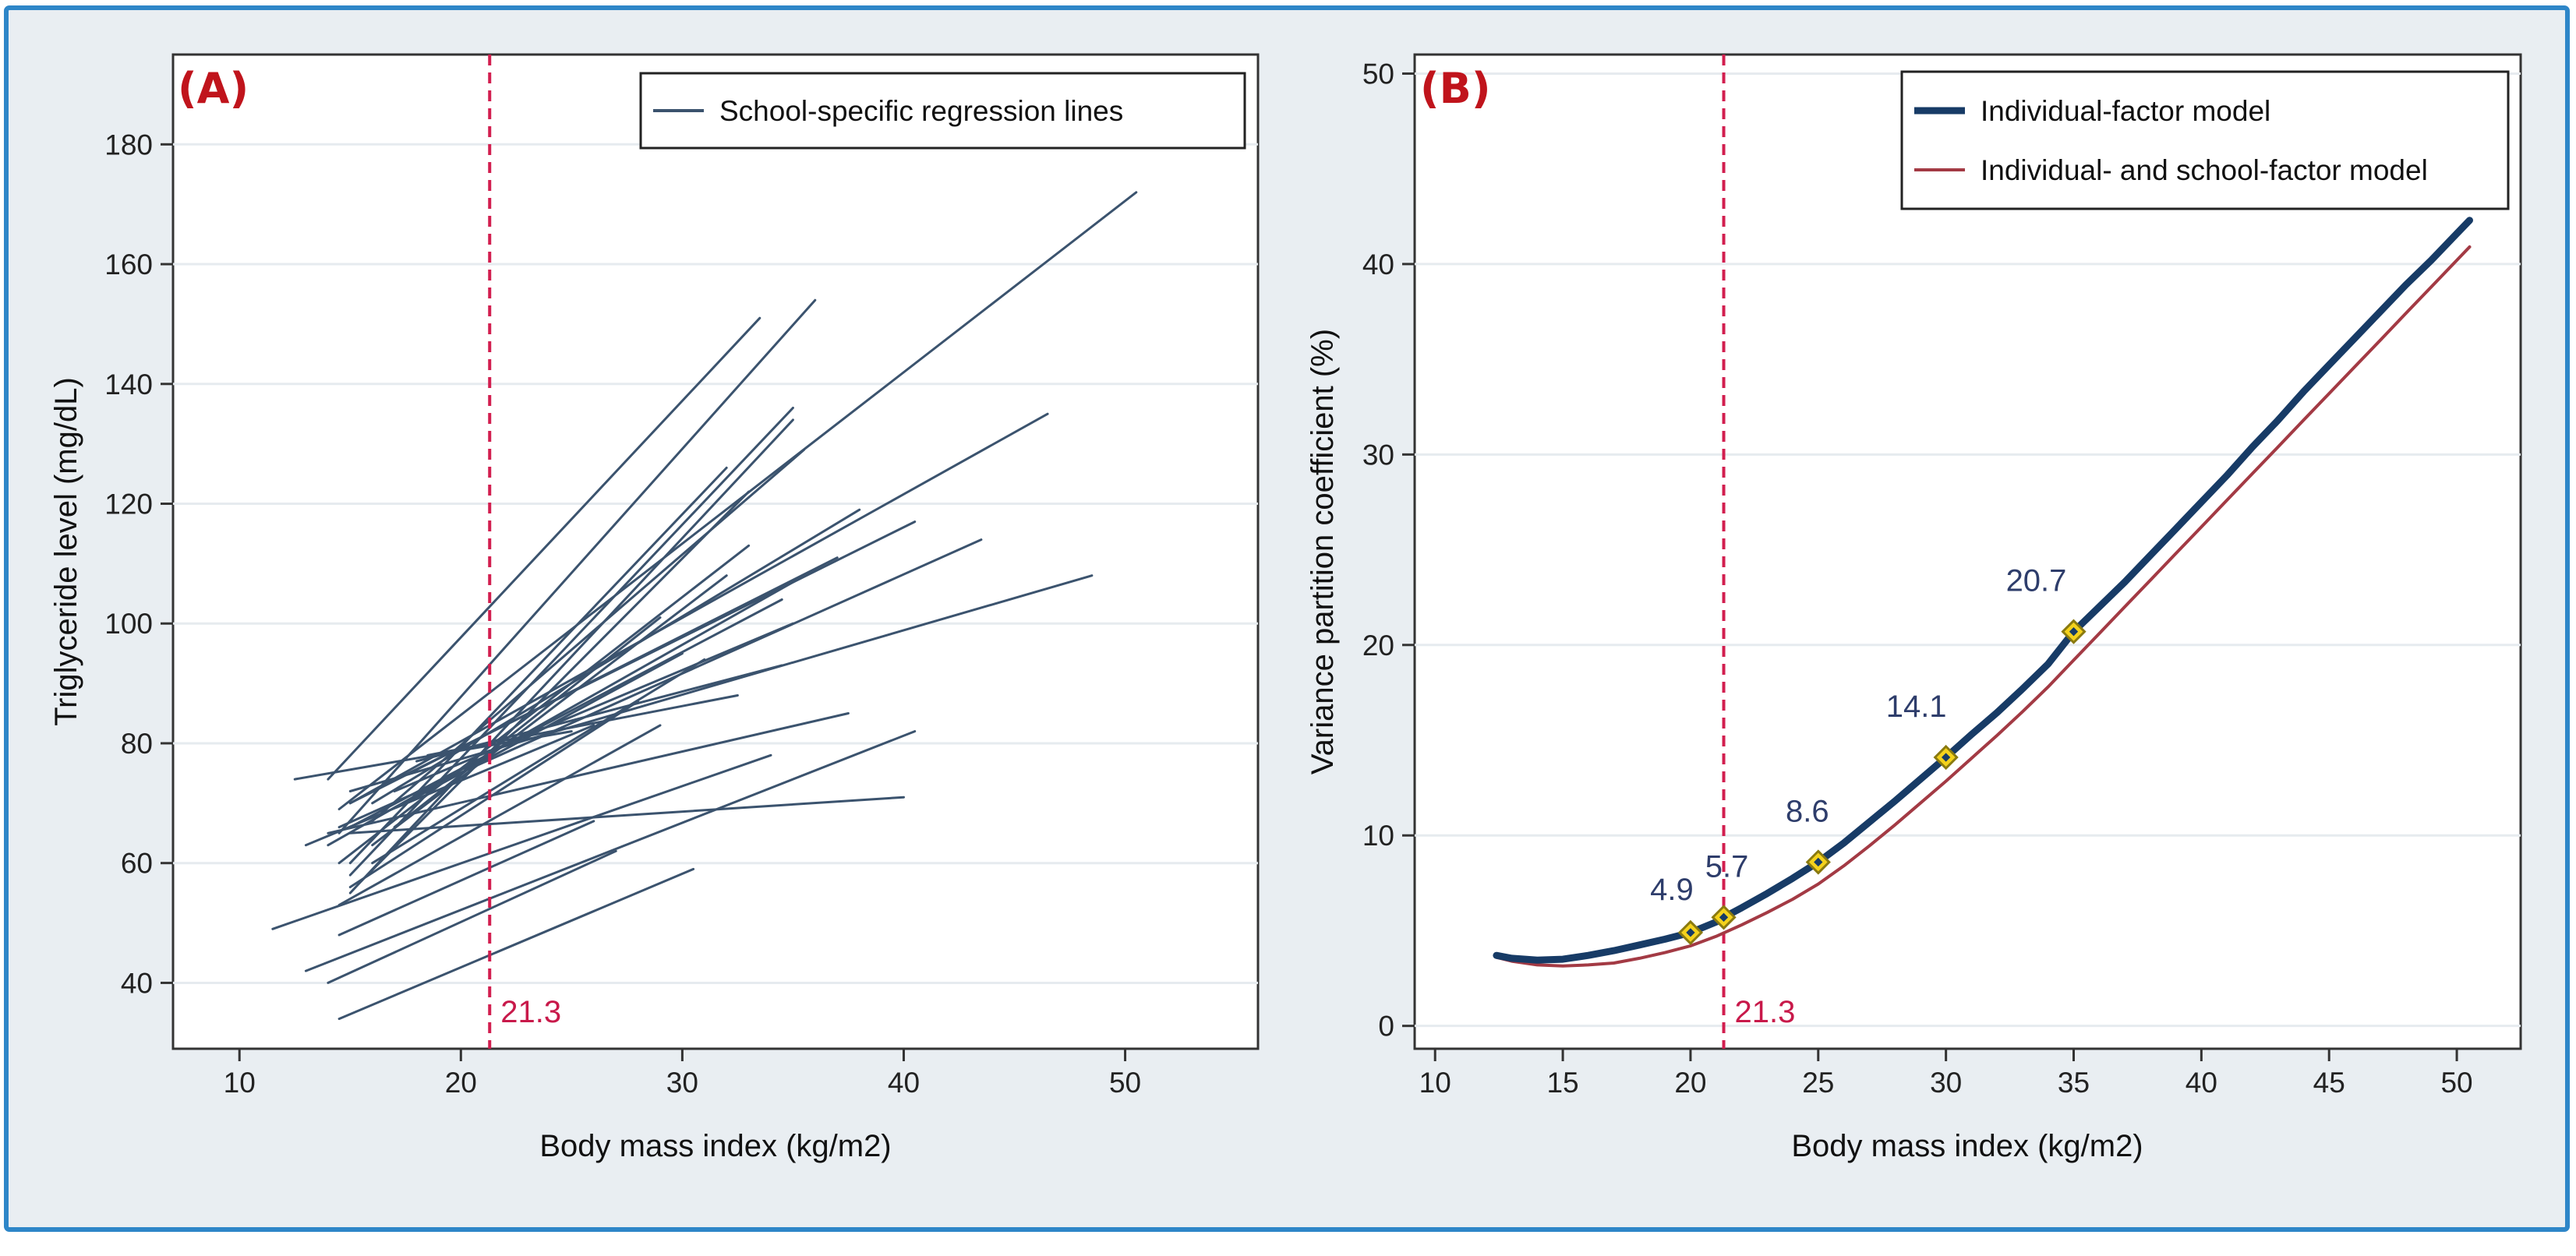 The height and width of the screenshot is (1256, 2576). What do you see at coordinates (1562, 1083) in the screenshot?
I see `x-tick-label: 15` at bounding box center [1562, 1083].